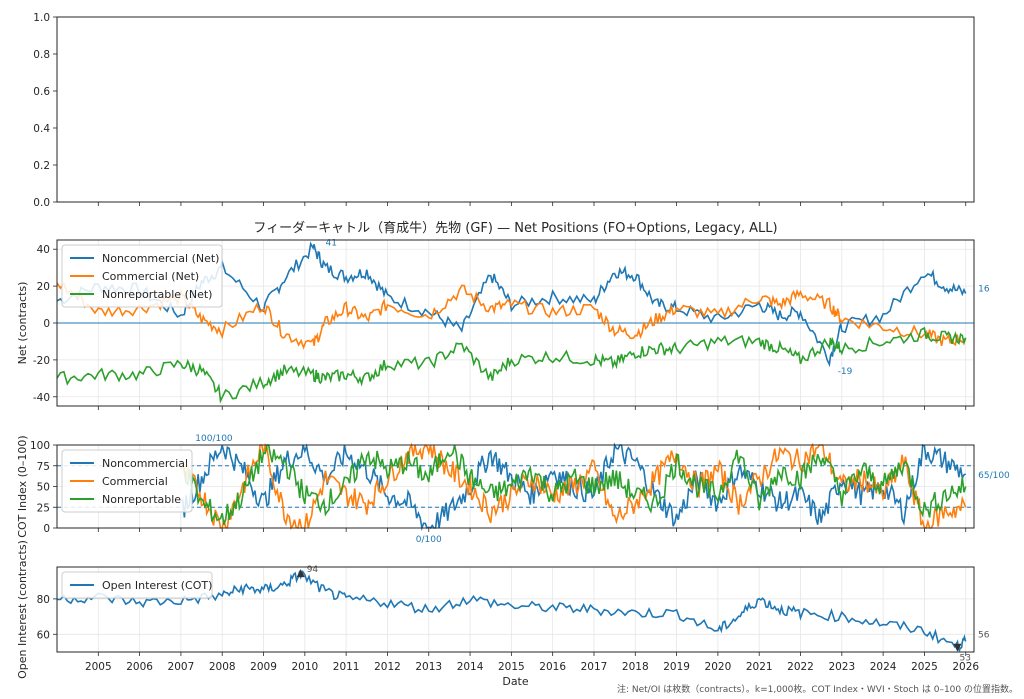  Describe the element at coordinates (300, 573) in the screenshot. I see `oi-max-marker` at that location.